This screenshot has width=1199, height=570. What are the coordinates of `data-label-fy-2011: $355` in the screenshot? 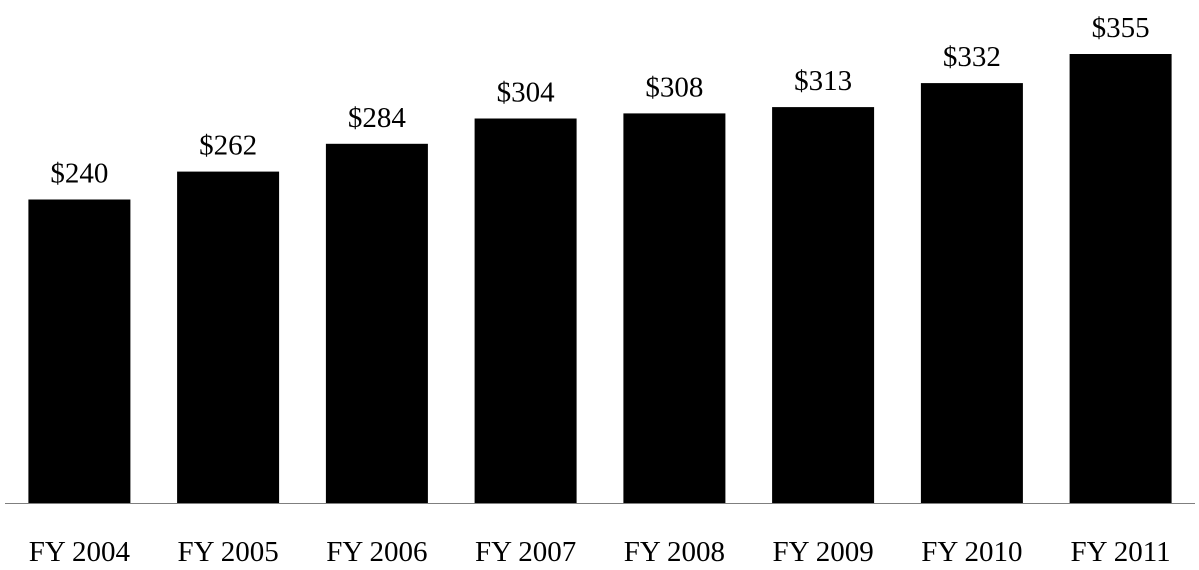 It's located at (1121, 28).